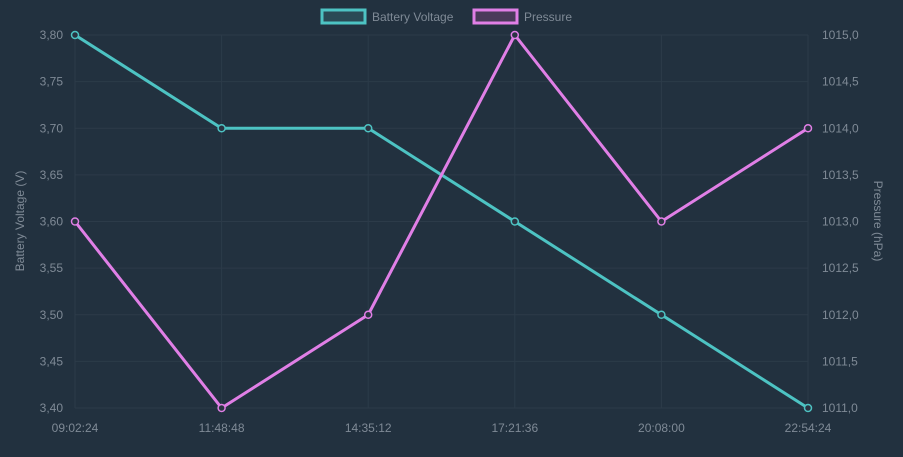  I want to click on right-tick-label: 1012,5, so click(840, 268).